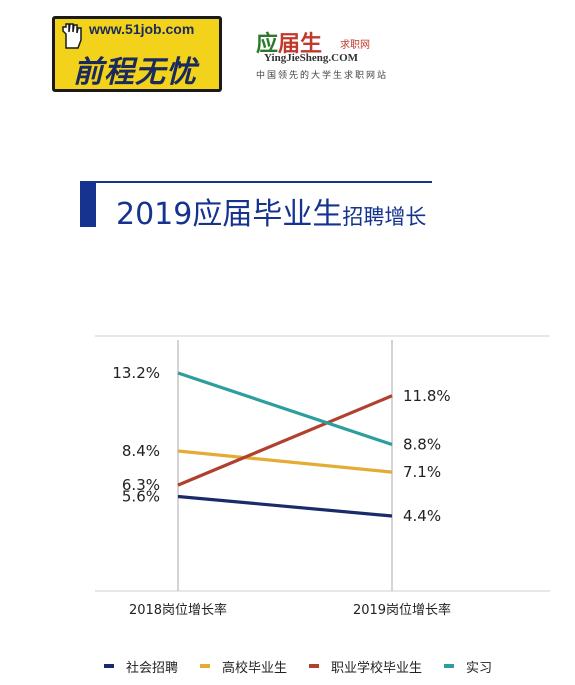 The width and height of the screenshot is (575, 685). What do you see at coordinates (88, 203) in the screenshot?
I see `title-accent-bar` at bounding box center [88, 203].